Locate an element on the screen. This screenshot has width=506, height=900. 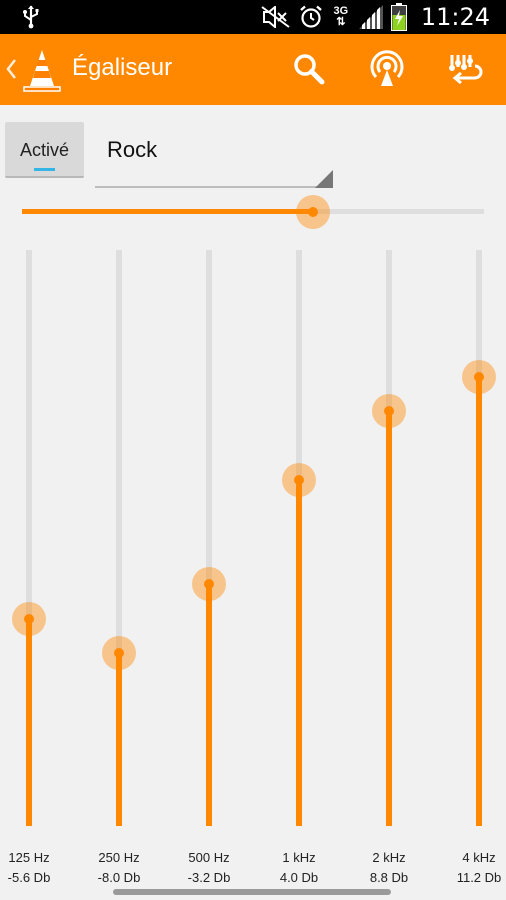
spinner-dropdown-icon is located at coordinates (324, 179).